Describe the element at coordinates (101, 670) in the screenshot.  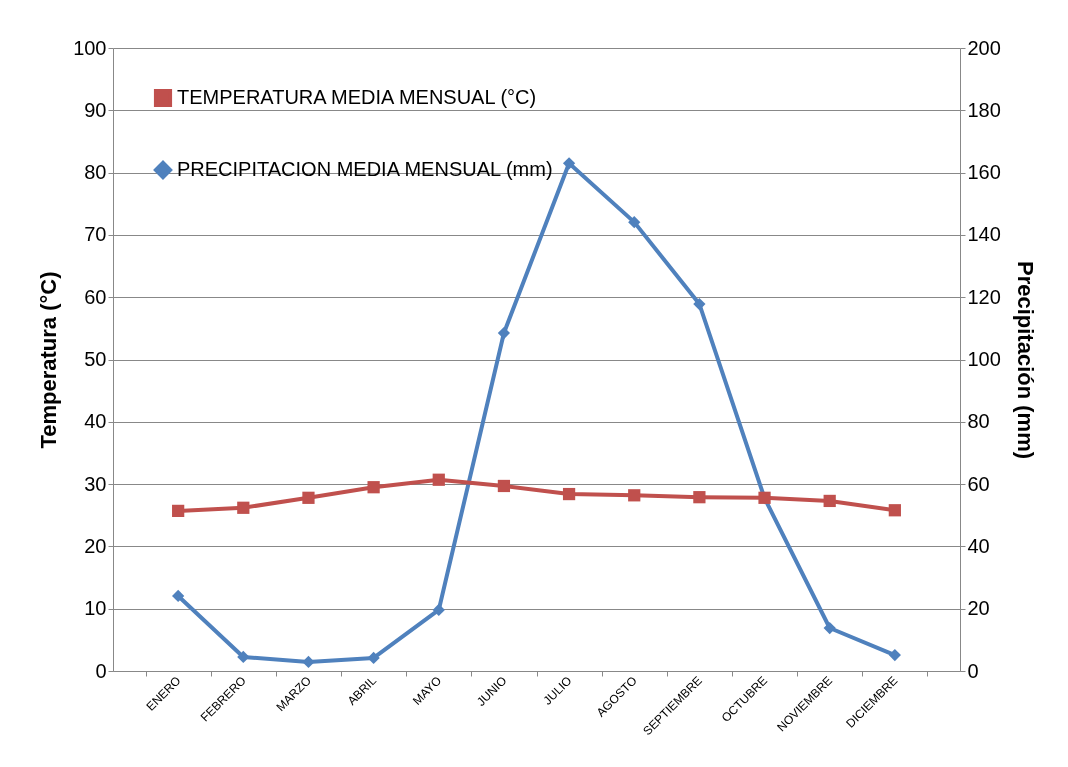
I see `y-tick-label: 0` at that location.